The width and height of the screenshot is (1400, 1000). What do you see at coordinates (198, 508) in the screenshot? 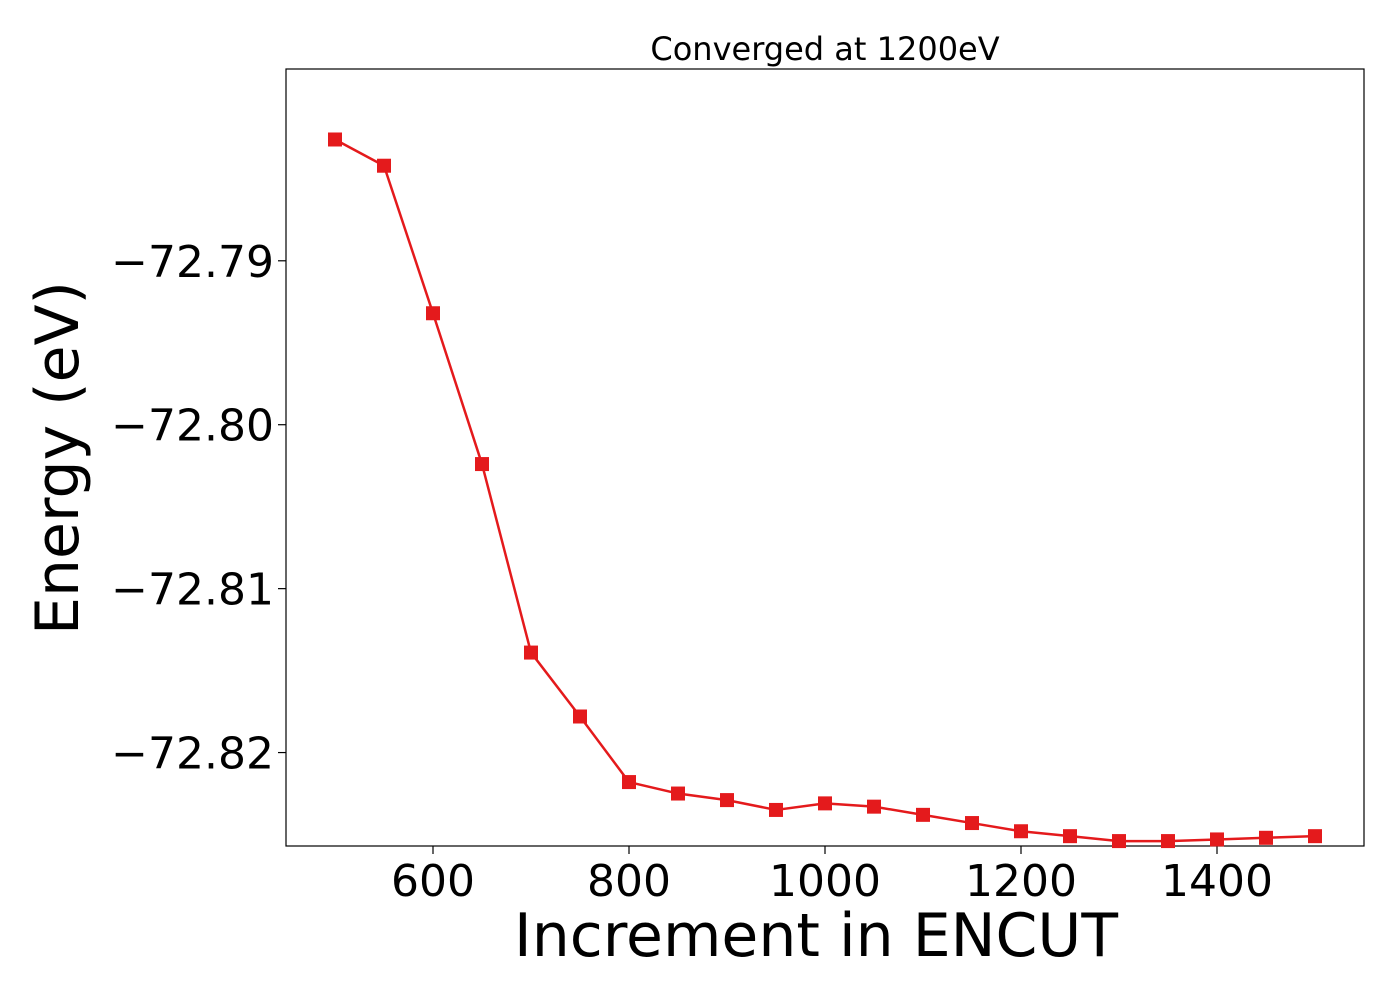
I see `y-axis-ticks: −72.79 −72.80 −72.81 −72.82` at bounding box center [198, 508].